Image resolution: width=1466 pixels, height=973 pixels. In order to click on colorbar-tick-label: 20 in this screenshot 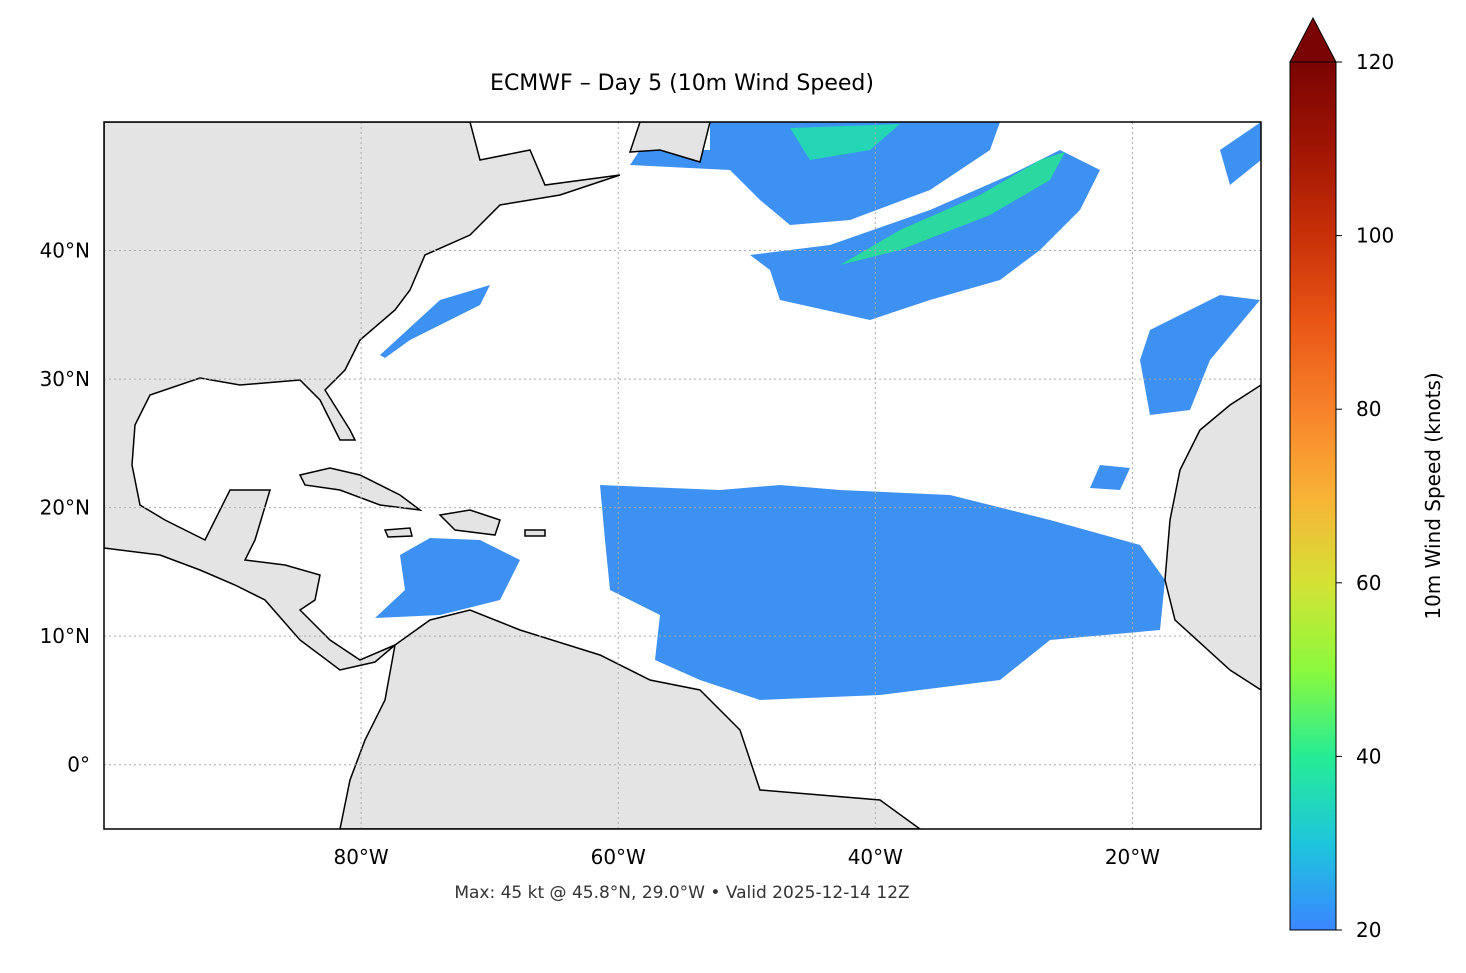, I will do `click(1368, 930)`.